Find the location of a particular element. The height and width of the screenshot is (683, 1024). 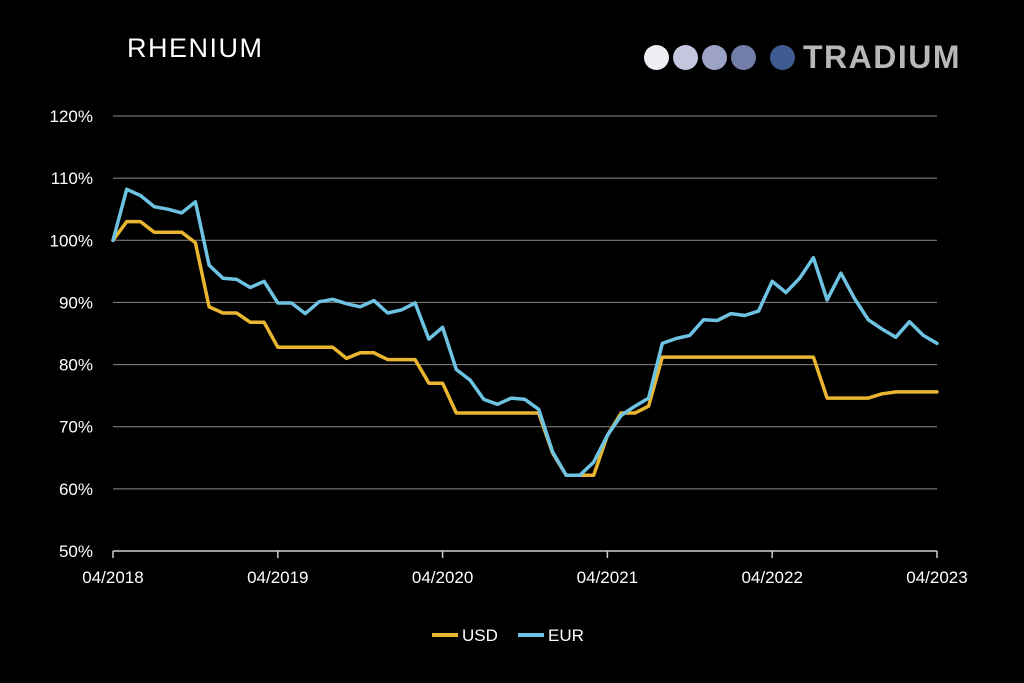

legend-label-eur: EUR is located at coordinates (566, 635).